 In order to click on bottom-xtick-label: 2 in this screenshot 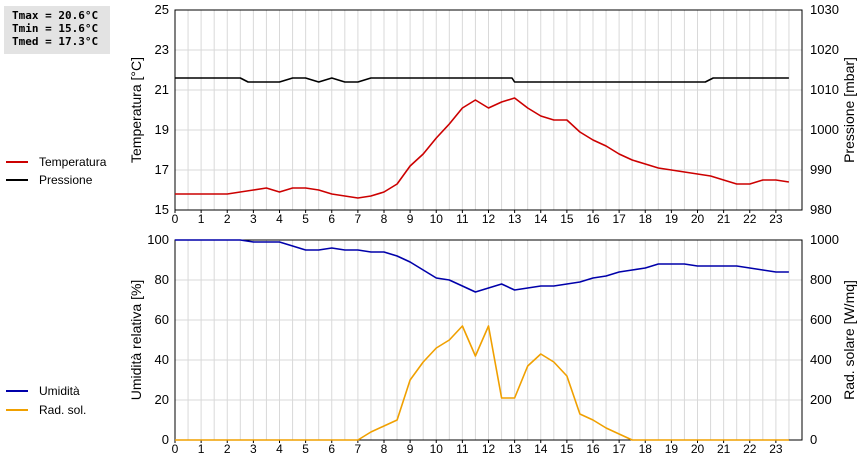, I will do `click(227, 449)`.